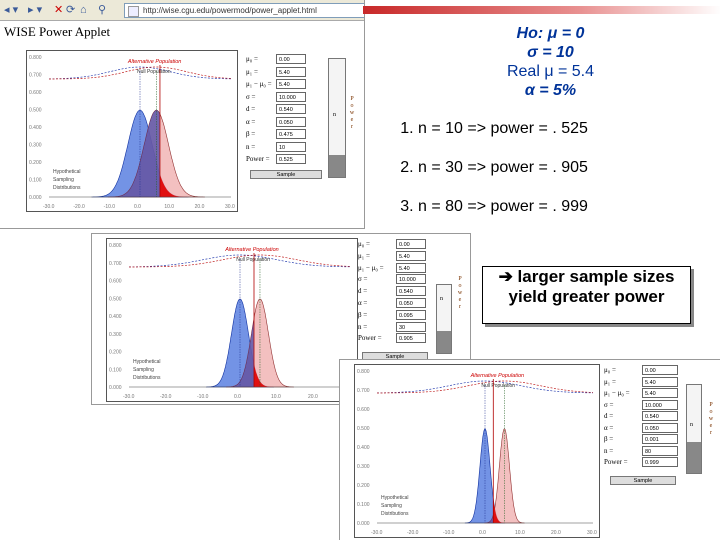 Image resolution: width=720 pixels, height=540 pixels. I want to click on param-input: 0.999, so click(660, 462).